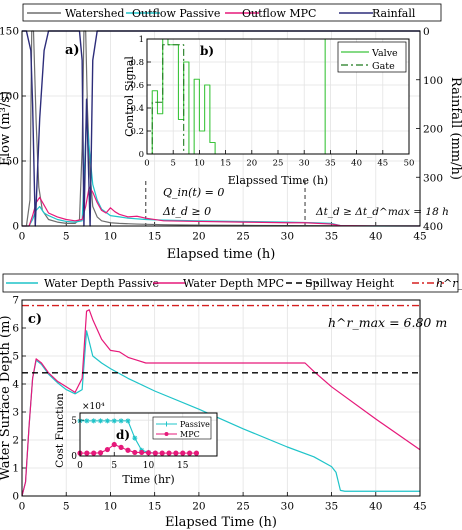  Describe the element at coordinates (186, 211) in the screenshot. I see `annotation: Δt_d ≥ 0` at that location.